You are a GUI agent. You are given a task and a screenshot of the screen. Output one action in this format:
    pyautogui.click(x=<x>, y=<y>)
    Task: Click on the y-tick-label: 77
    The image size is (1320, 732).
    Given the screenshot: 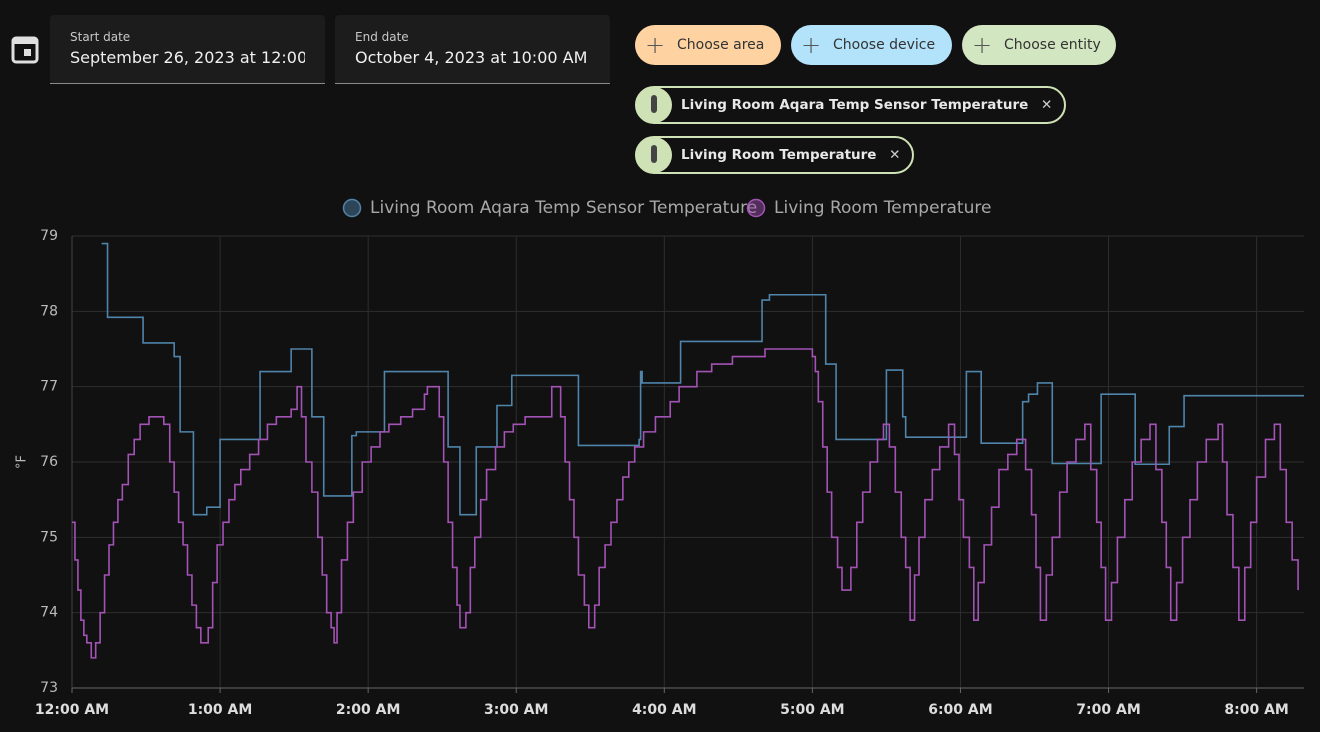 What is the action you would take?
    pyautogui.click(x=49, y=387)
    